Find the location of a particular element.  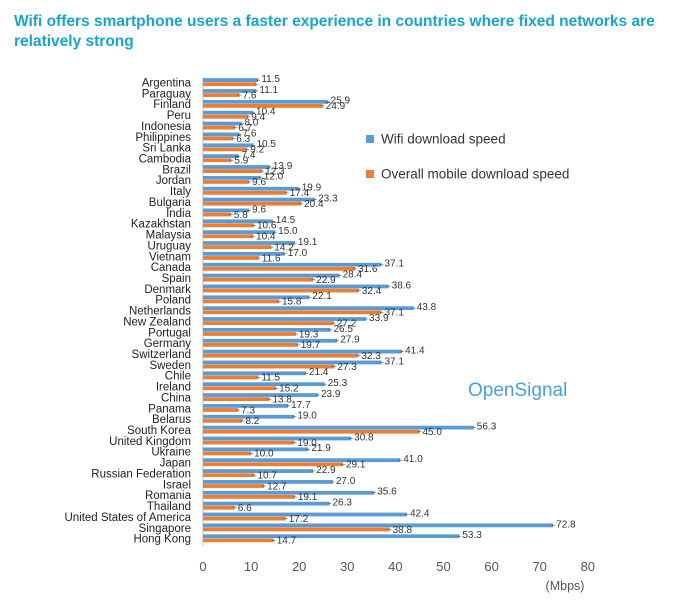

category-label: Argentina is located at coordinates (167, 84).